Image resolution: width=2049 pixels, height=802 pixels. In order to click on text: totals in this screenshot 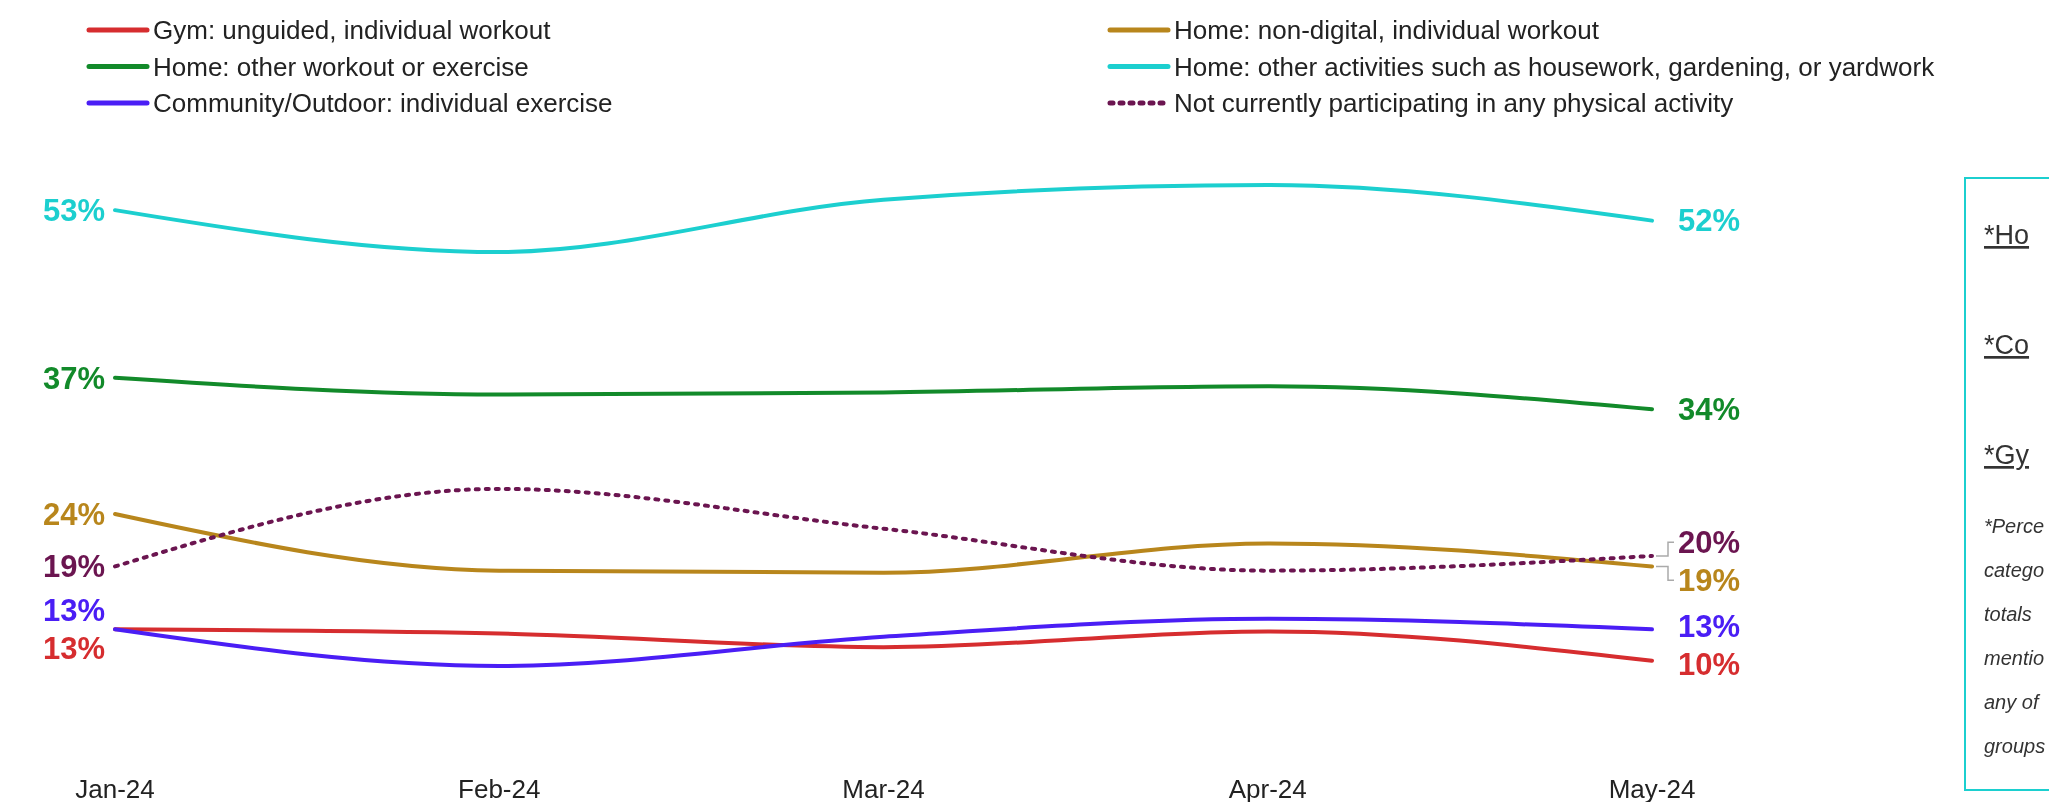, I will do `click(2008, 614)`.